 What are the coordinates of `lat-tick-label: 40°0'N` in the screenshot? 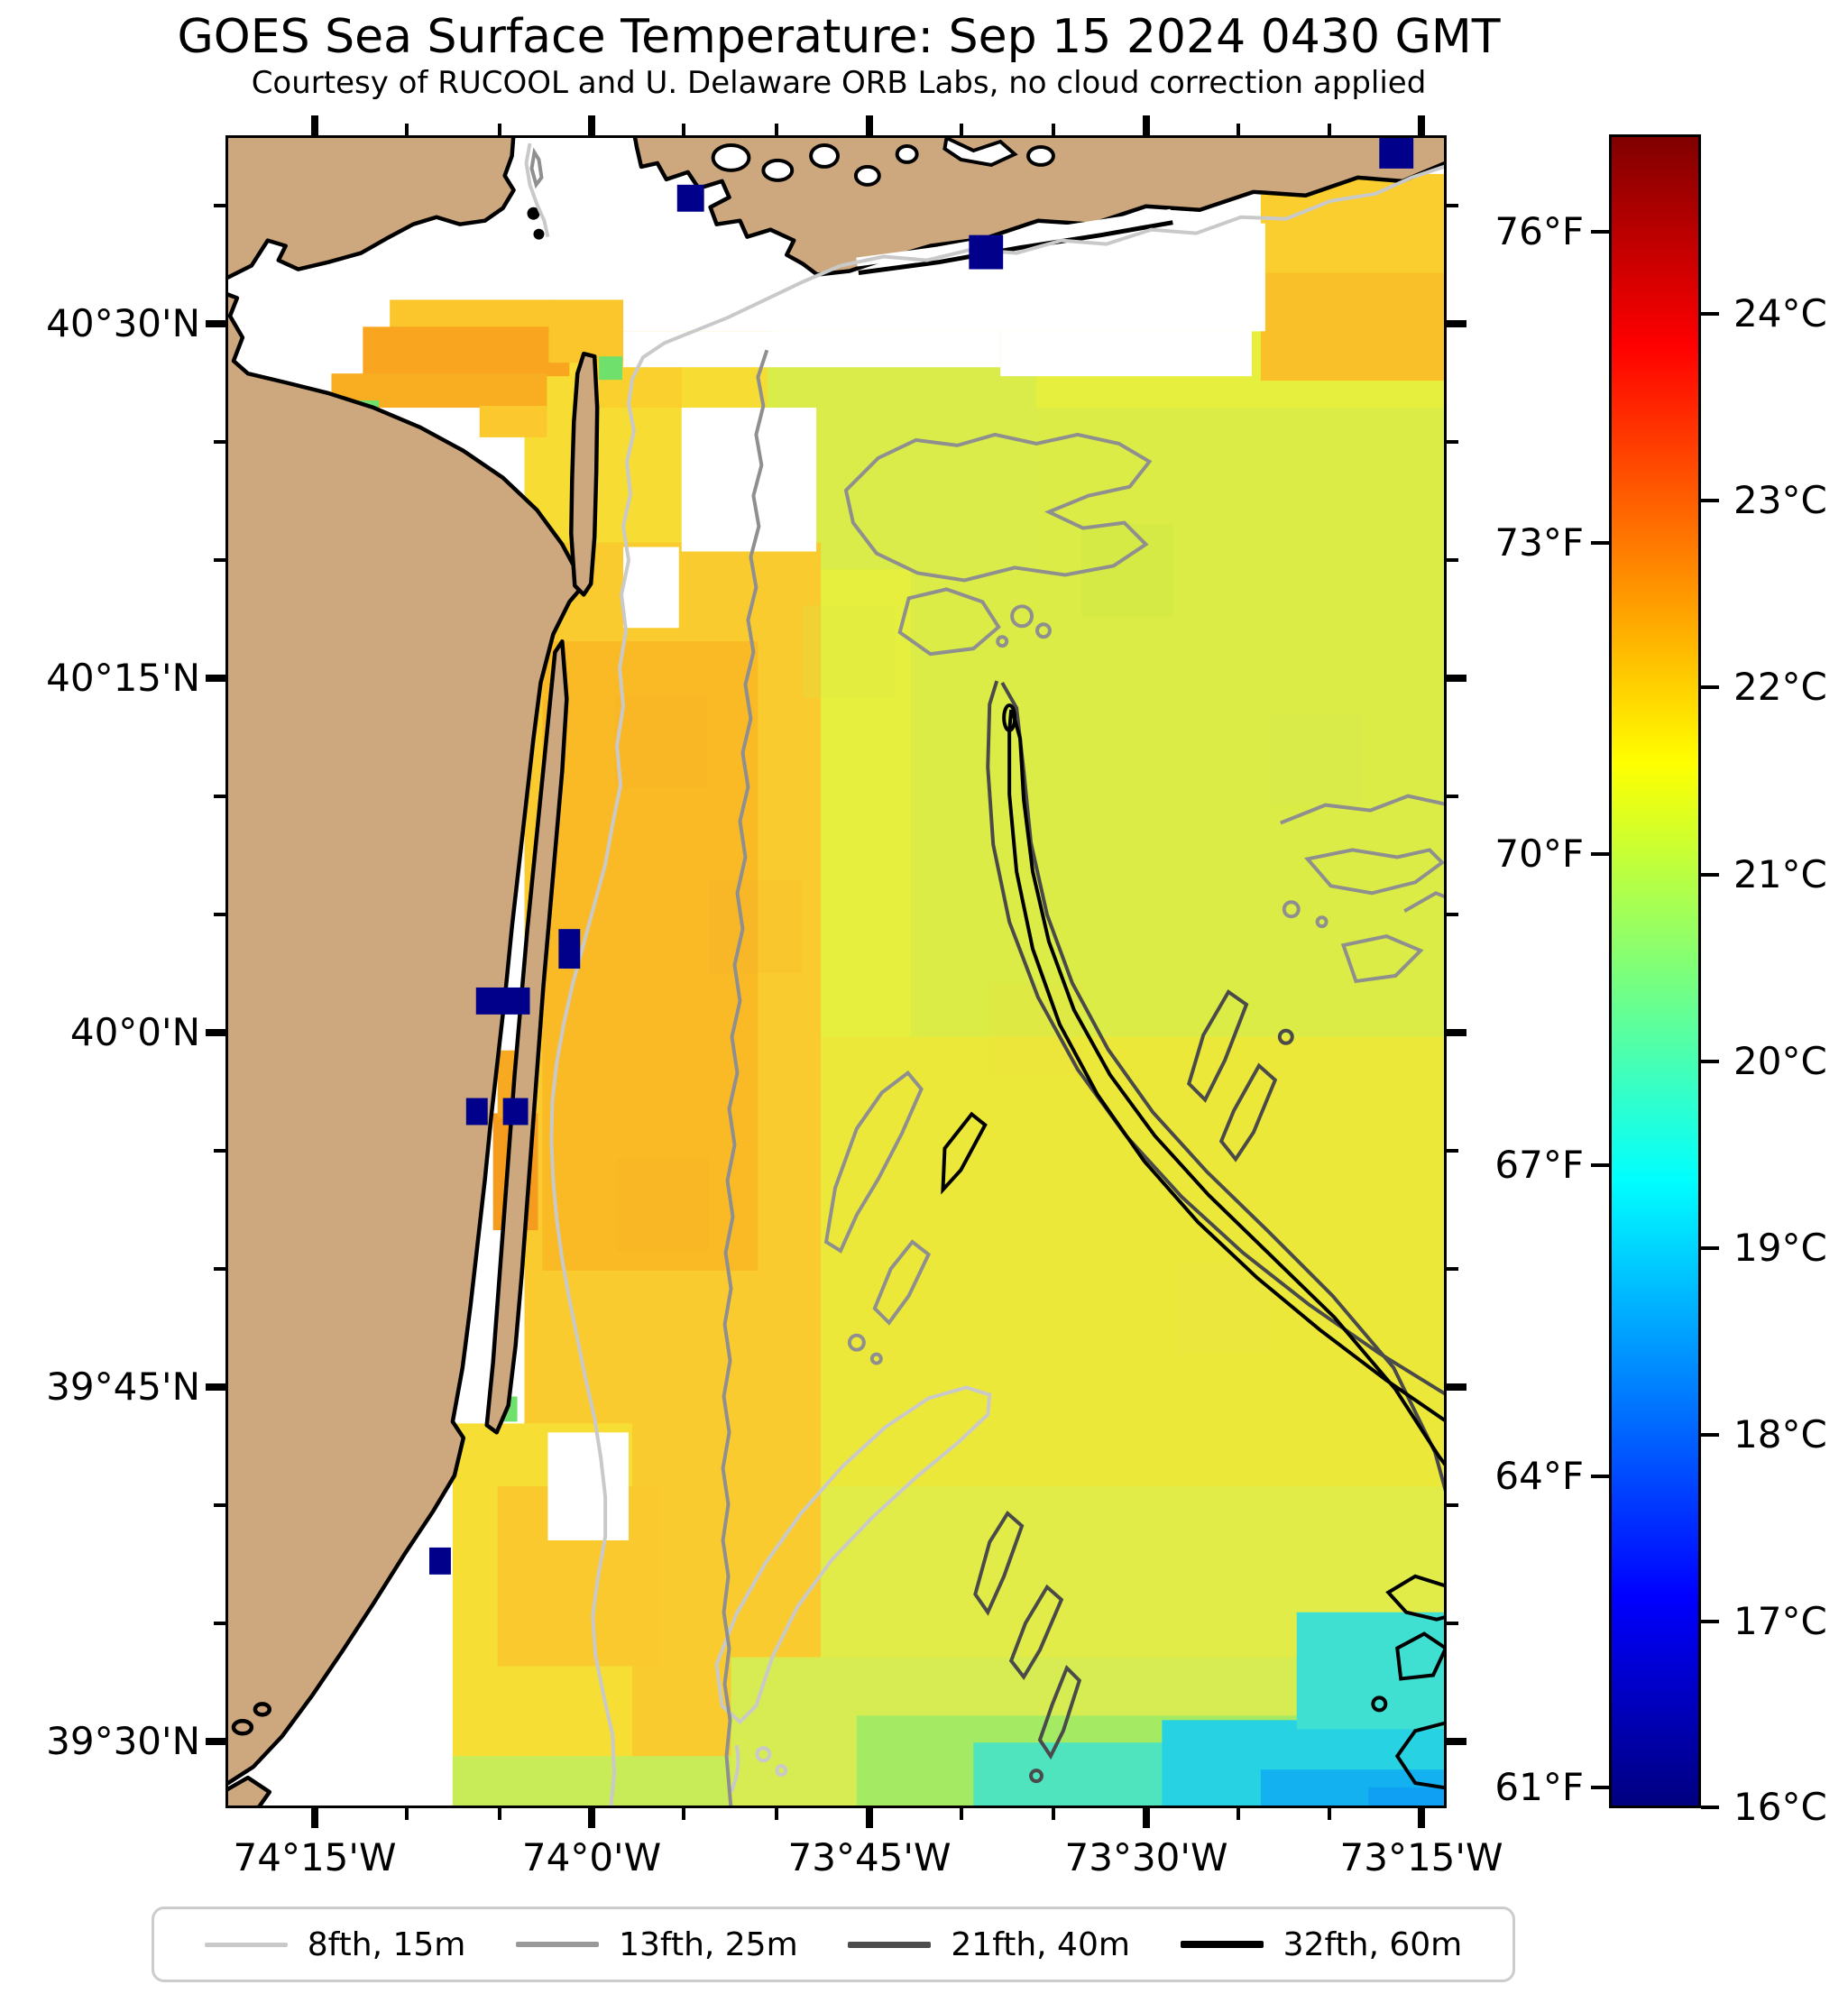 It's located at (134, 1032).